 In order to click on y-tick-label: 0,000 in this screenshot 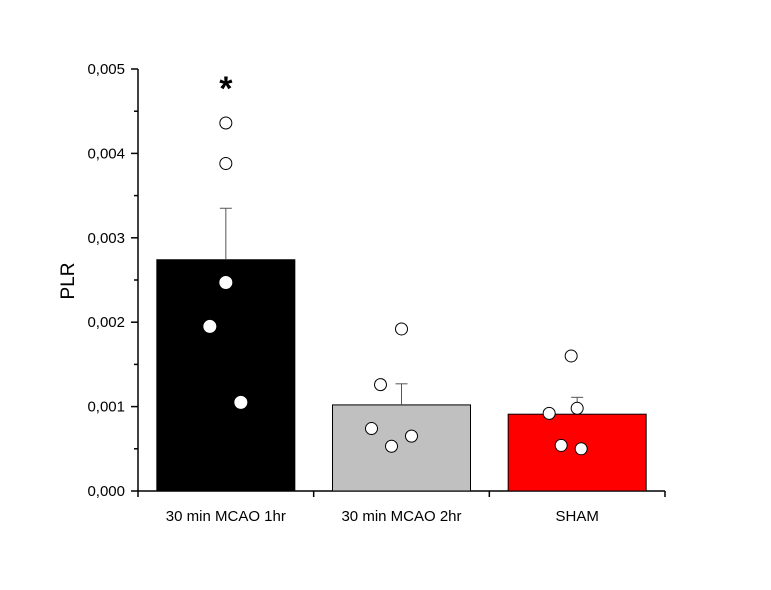, I will do `click(106, 491)`.